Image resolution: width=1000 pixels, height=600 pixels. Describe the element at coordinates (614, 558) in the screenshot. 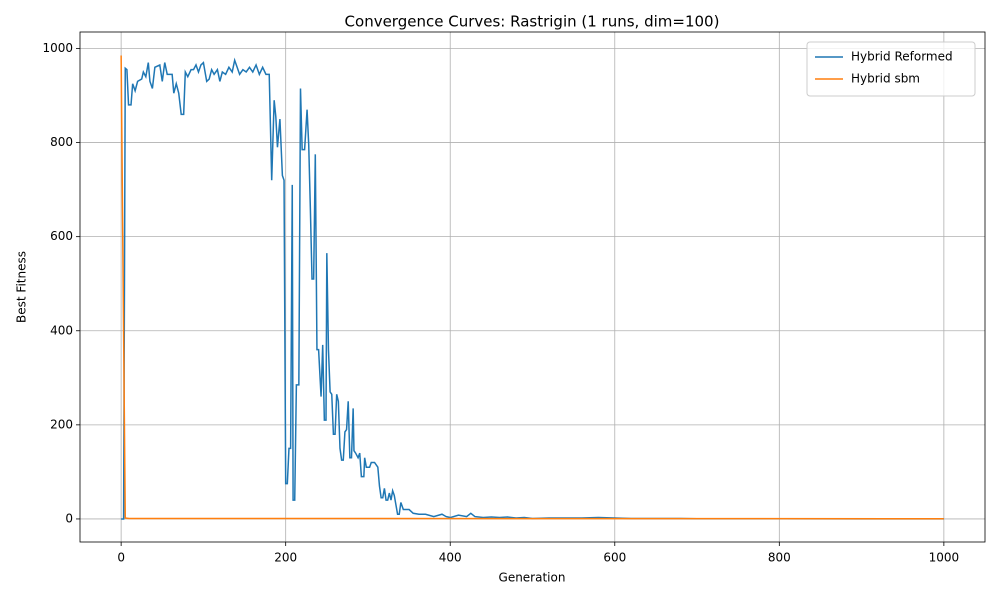

I see `x-tick-label: 600` at that location.